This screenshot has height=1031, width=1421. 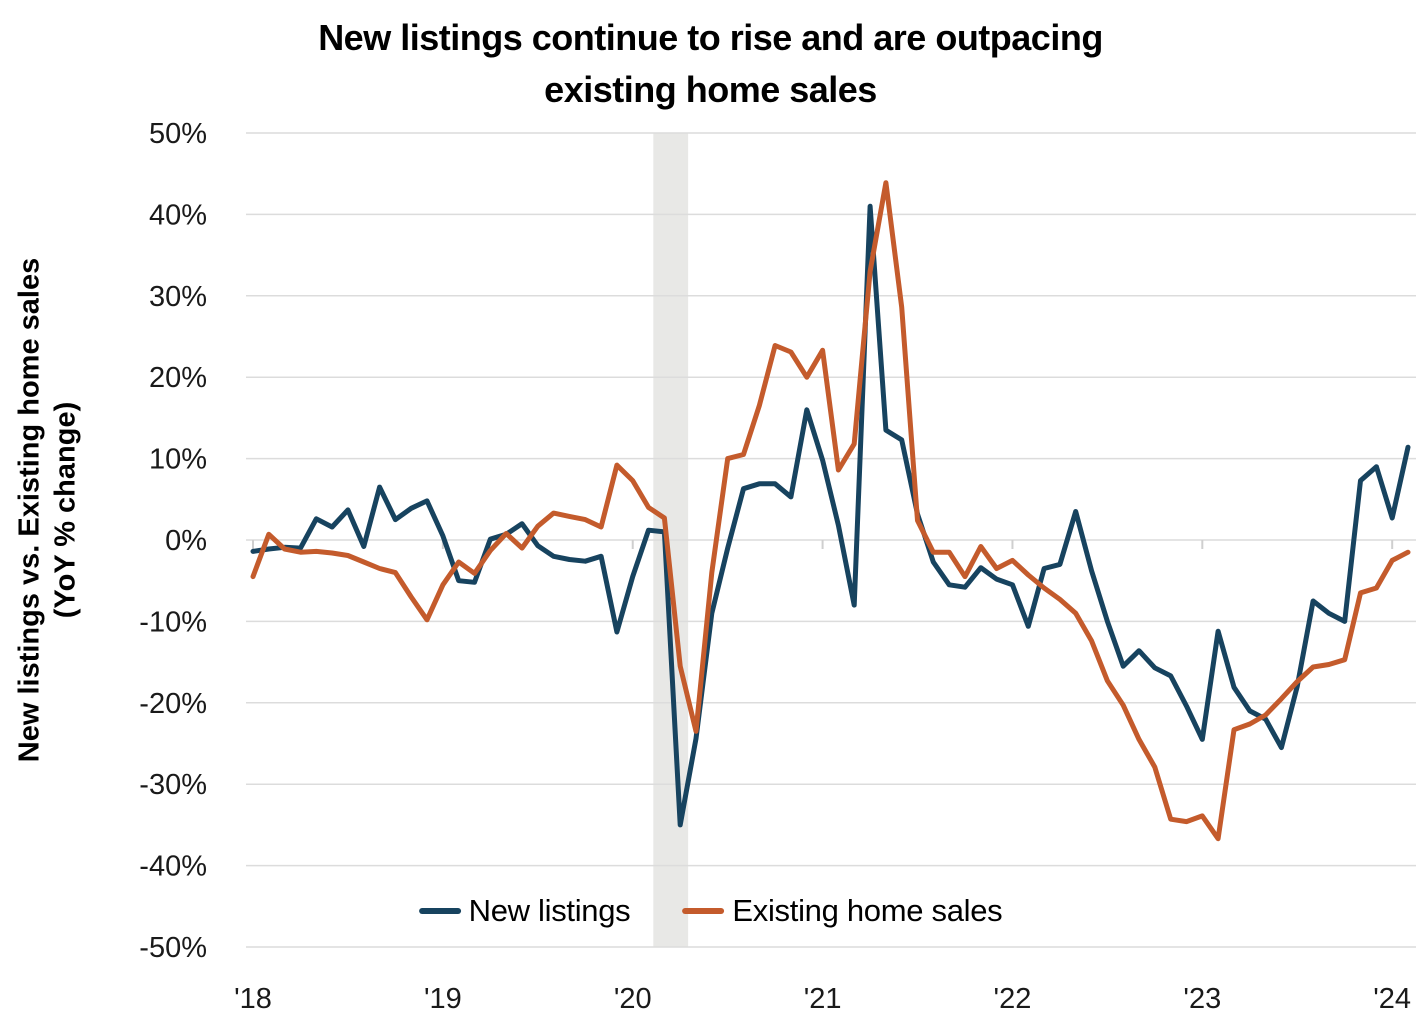 What do you see at coordinates (710, 90) in the screenshot?
I see `chart-title-line-2: existing home sales` at bounding box center [710, 90].